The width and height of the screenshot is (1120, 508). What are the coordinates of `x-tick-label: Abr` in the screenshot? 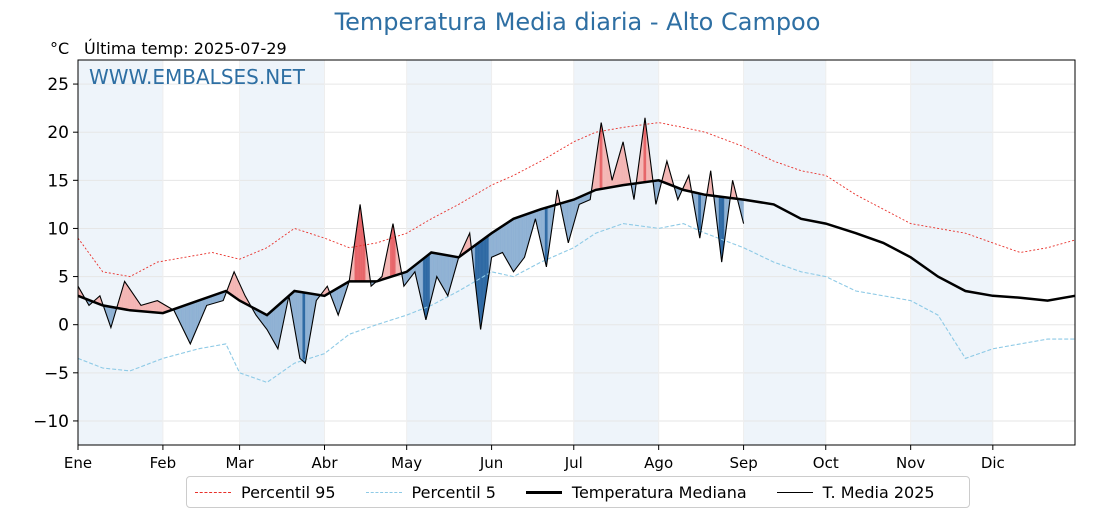 It's located at (325, 463).